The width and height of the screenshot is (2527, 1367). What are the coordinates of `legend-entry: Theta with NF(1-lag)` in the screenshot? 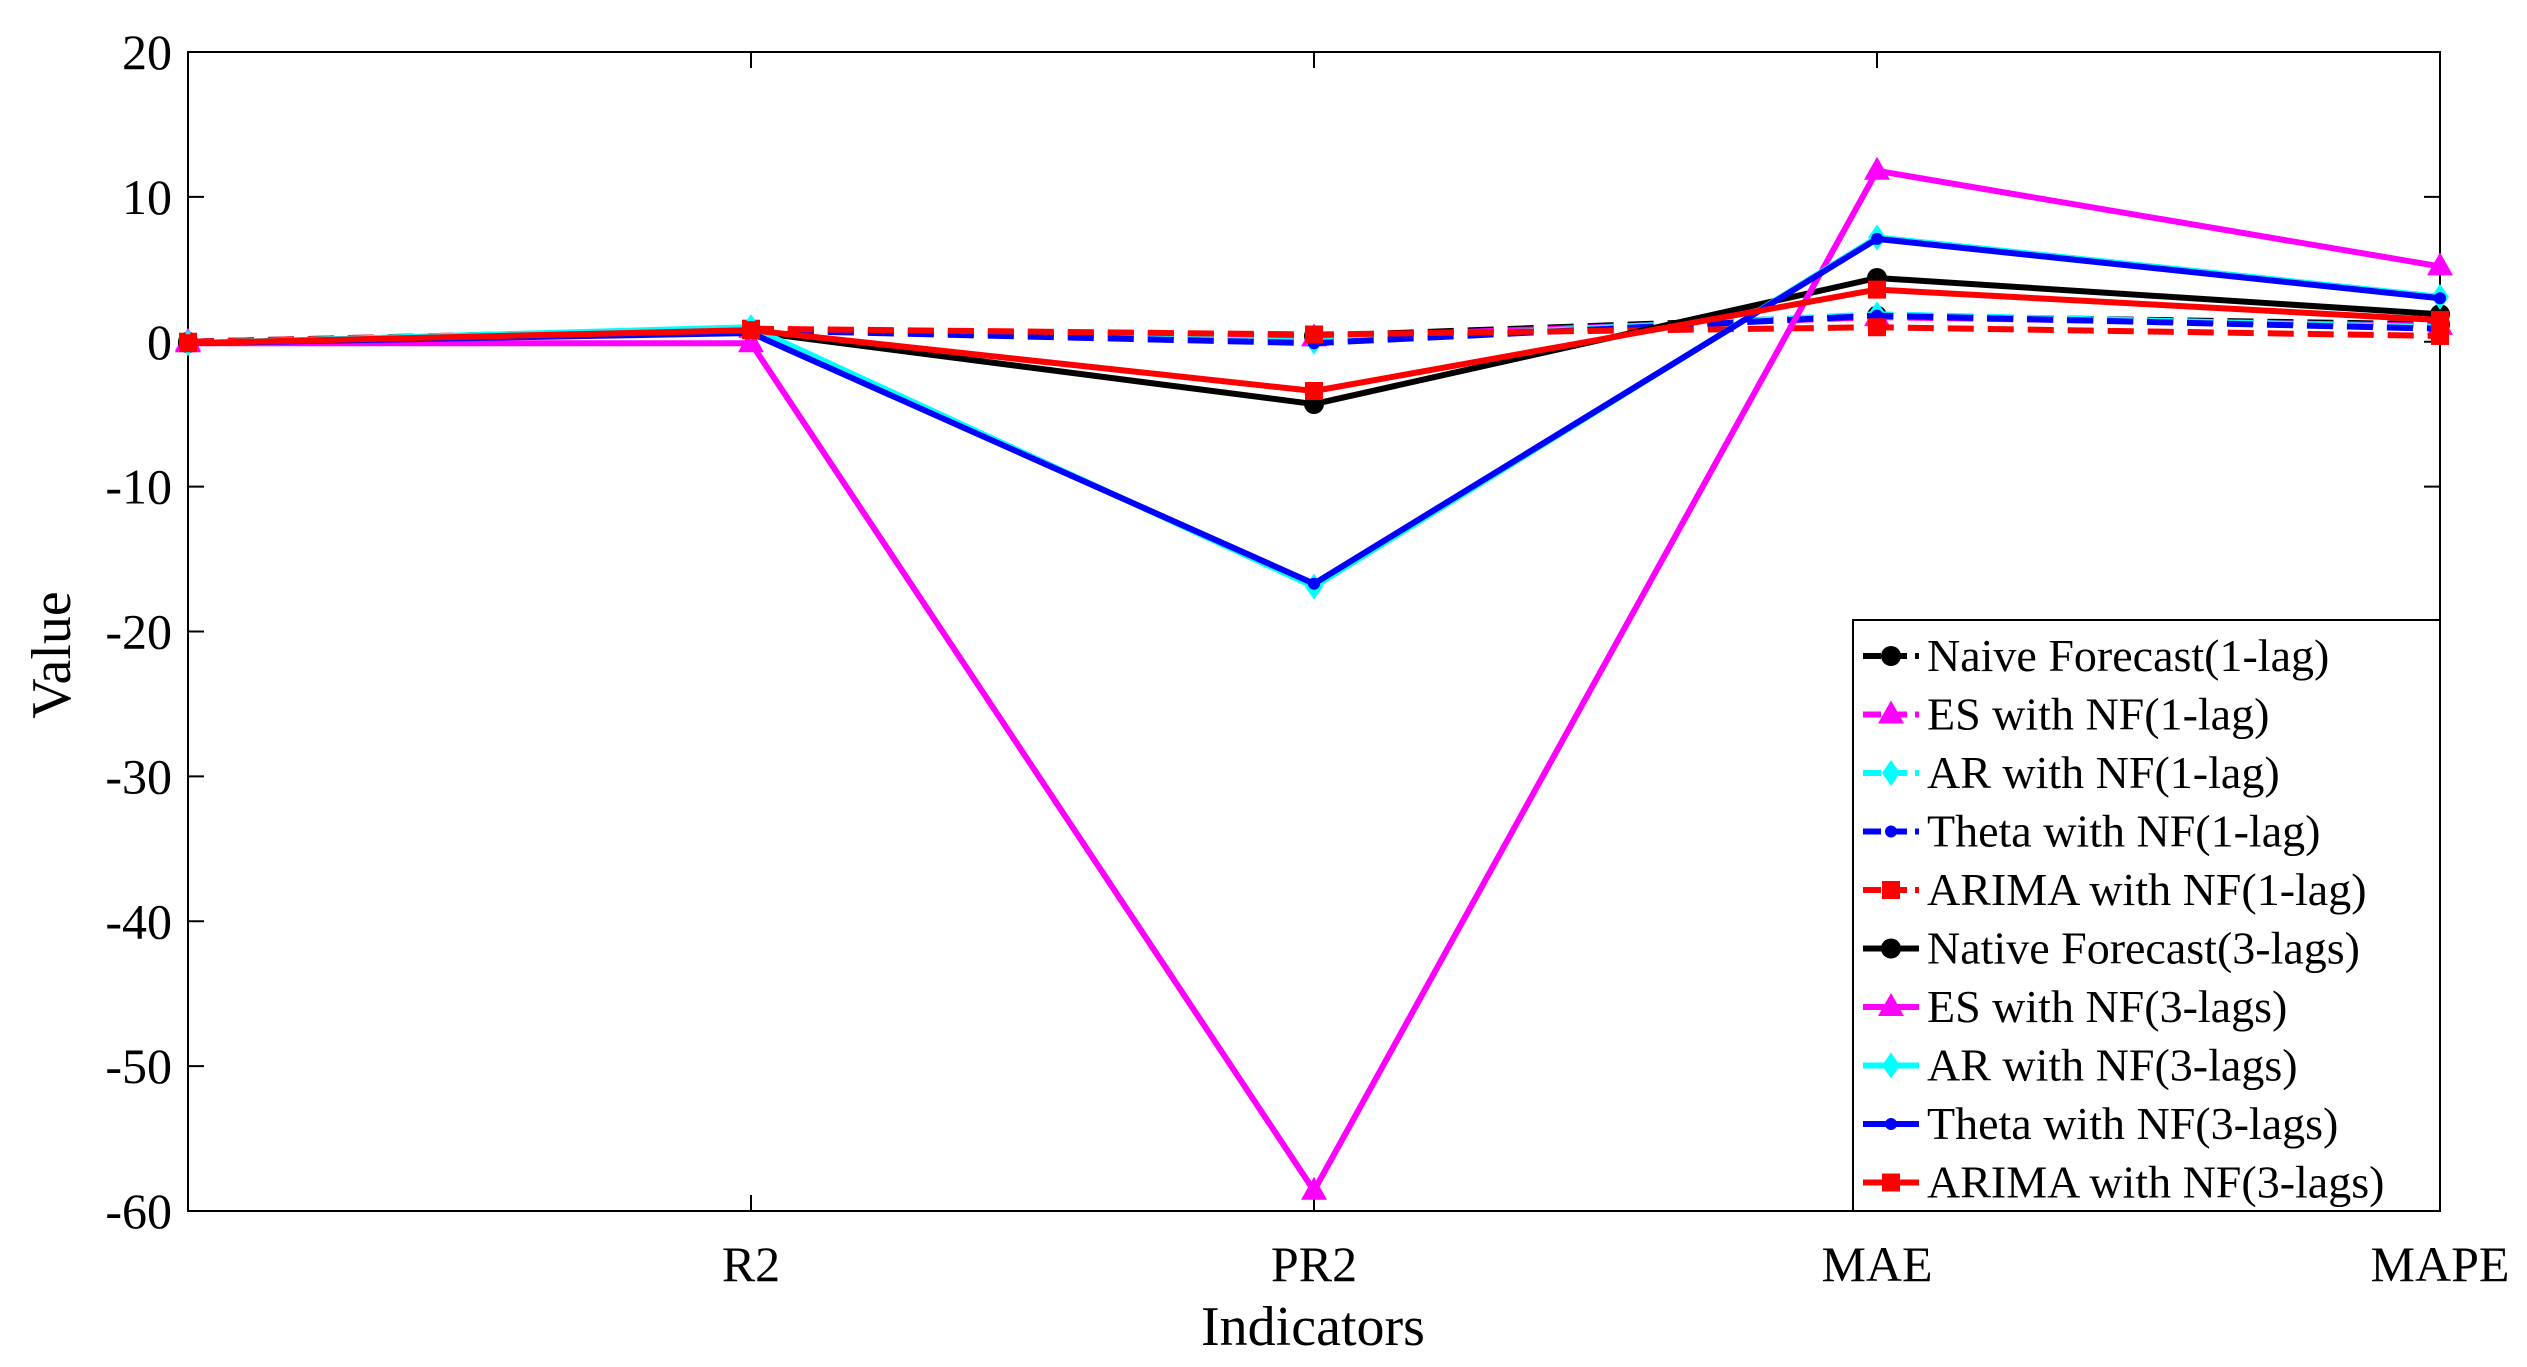 It's located at (2091, 831).